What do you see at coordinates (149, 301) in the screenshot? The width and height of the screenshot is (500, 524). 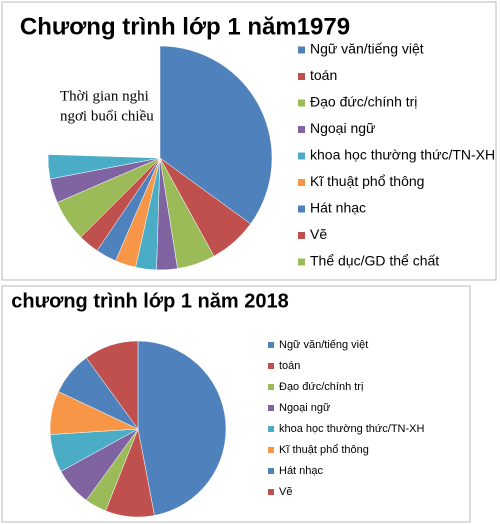 I see `chart-title: chương trình lớp 1 năm 2018` at bounding box center [149, 301].